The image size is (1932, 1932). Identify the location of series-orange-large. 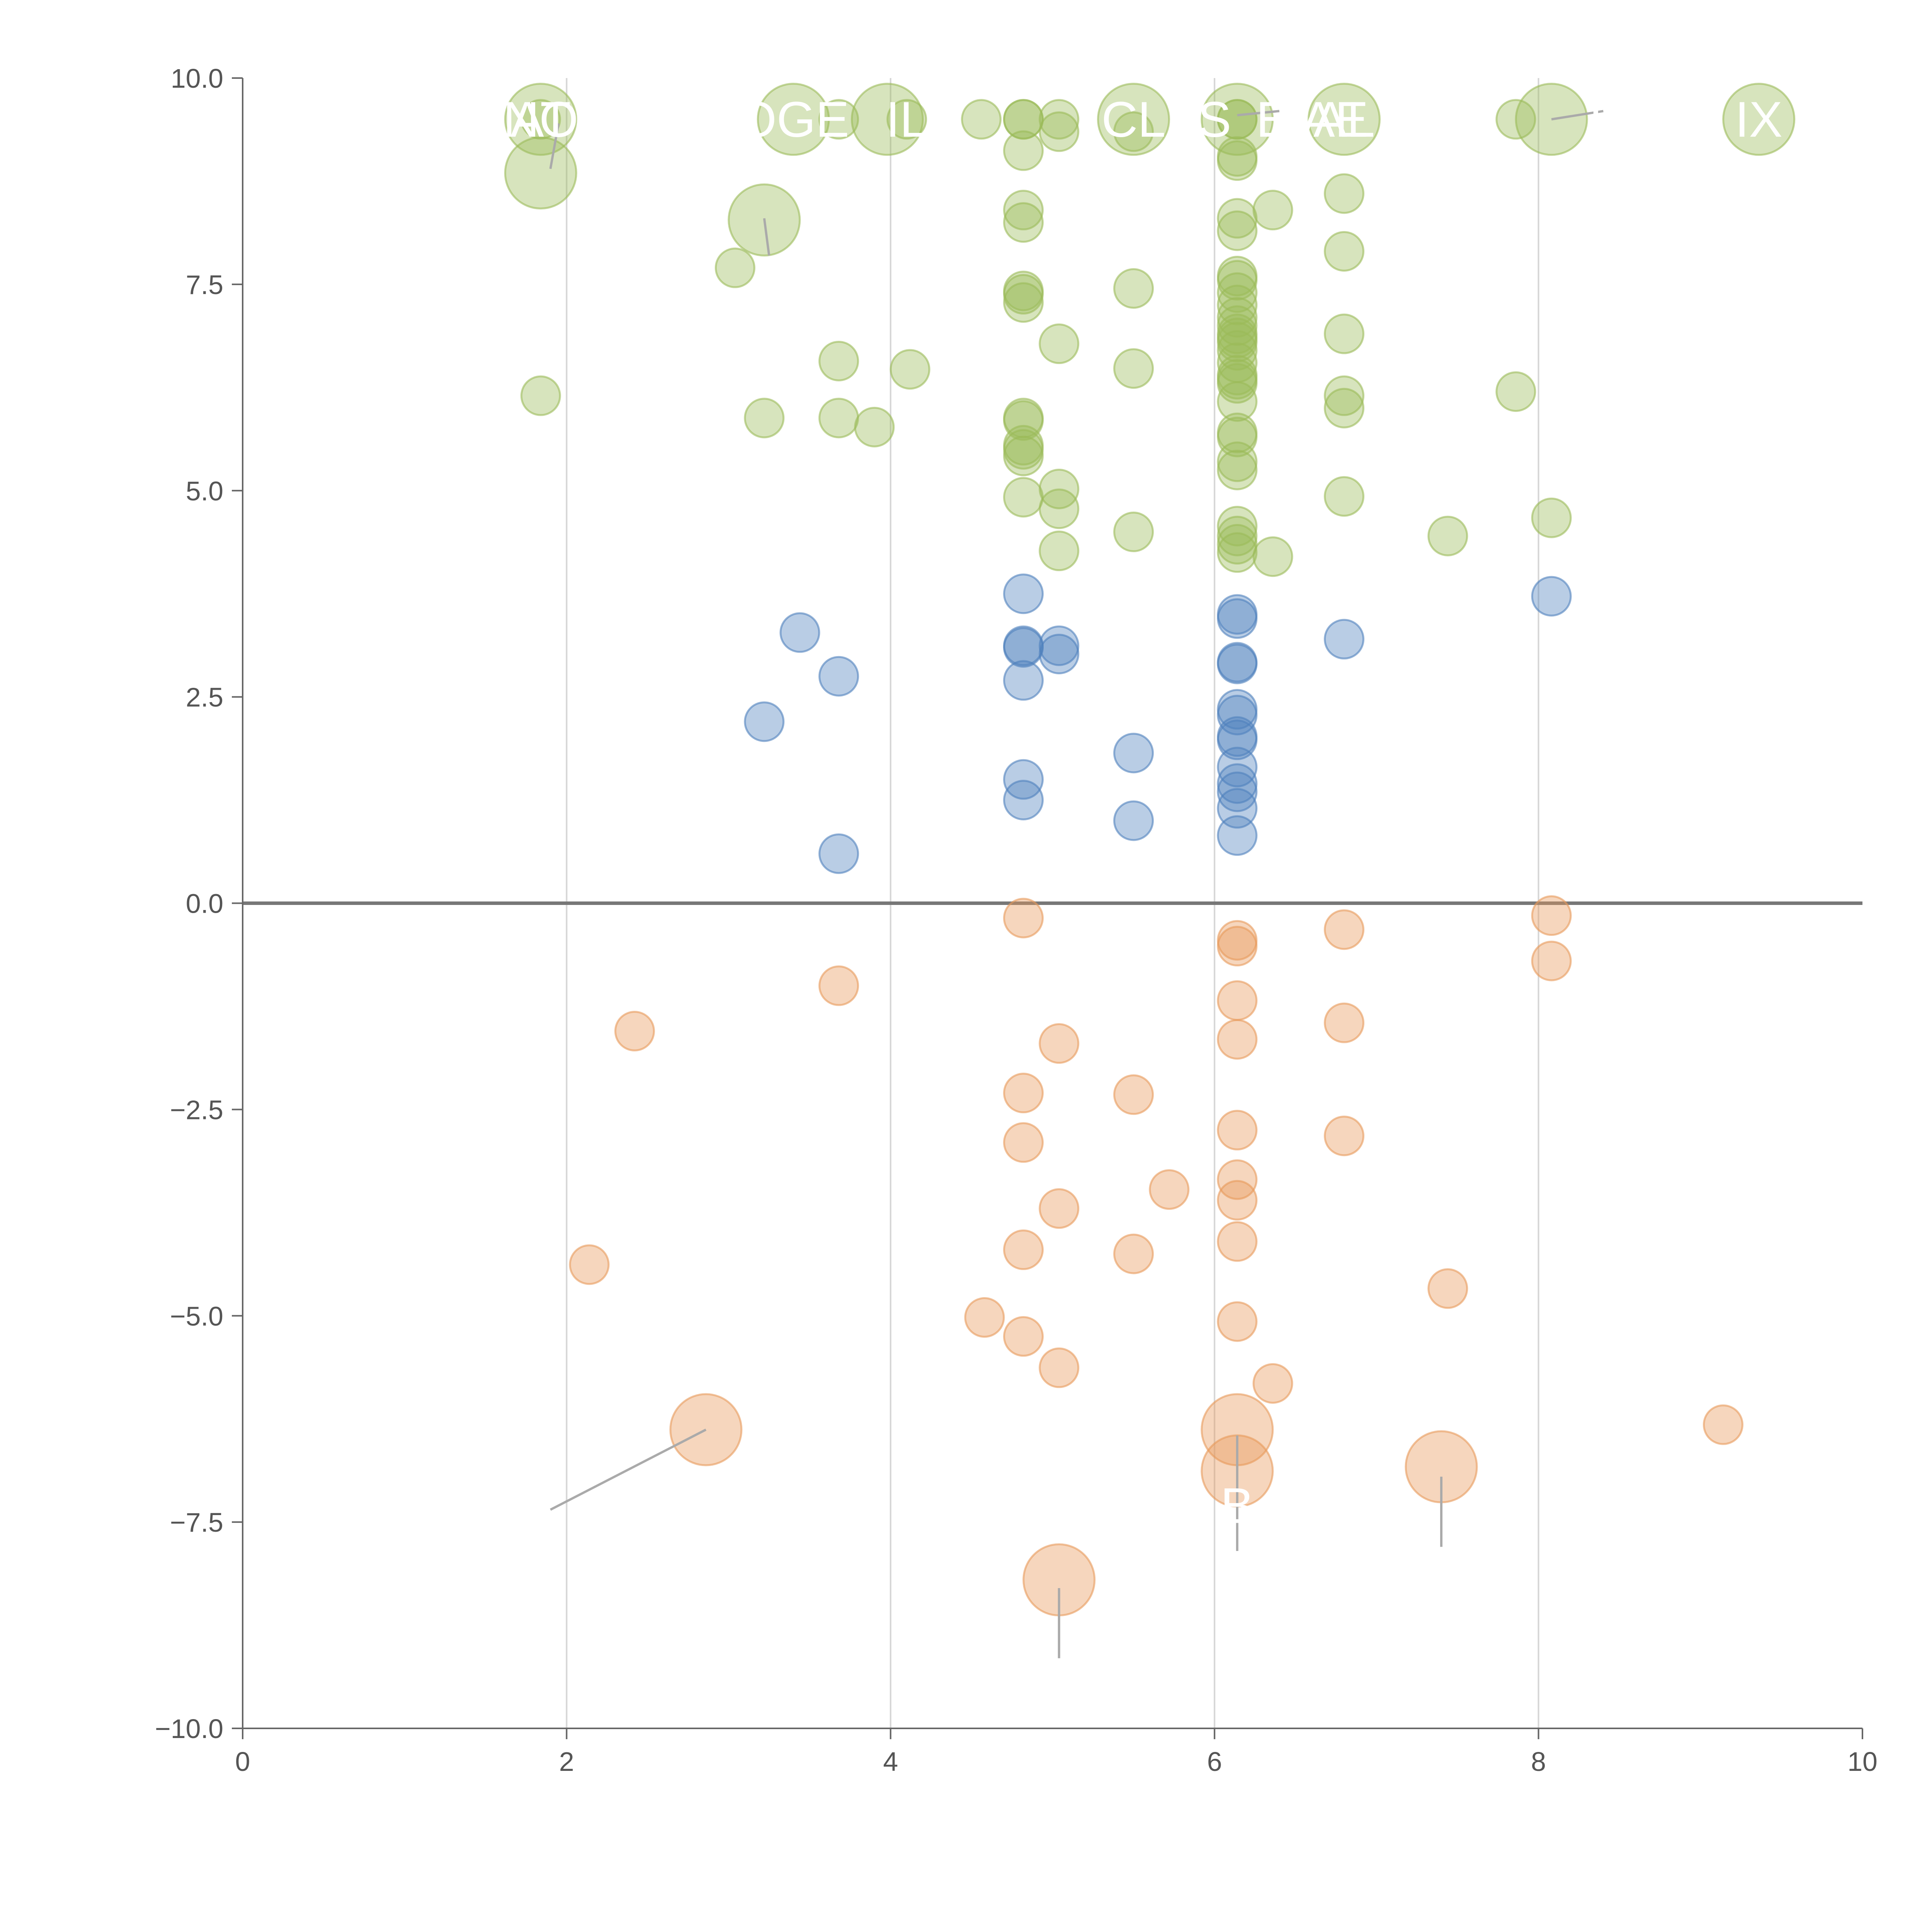
(1073, 1505).